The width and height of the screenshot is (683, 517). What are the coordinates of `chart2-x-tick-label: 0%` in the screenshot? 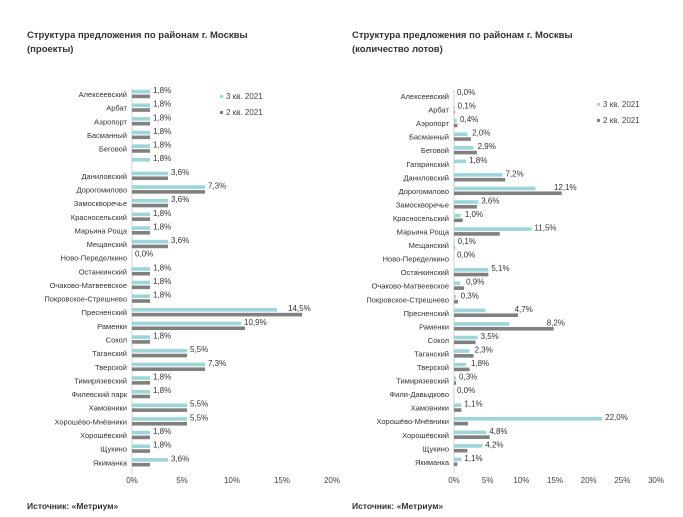 It's located at (454, 480).